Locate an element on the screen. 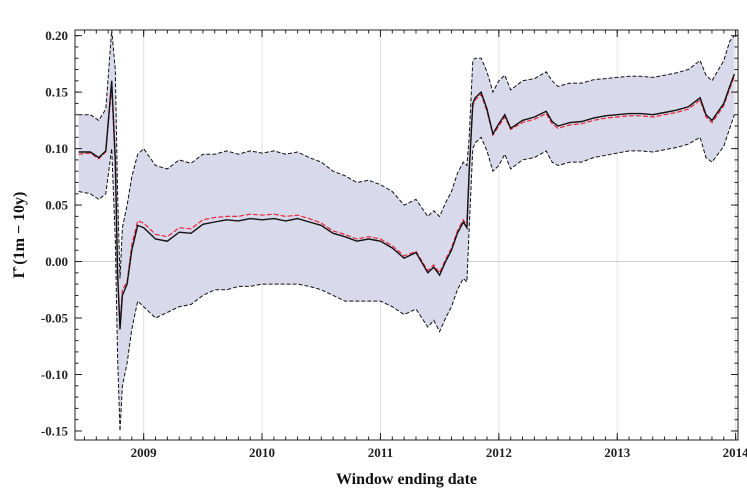 This screenshot has width=747, height=498. y-tick-label: 0.00 is located at coordinates (56, 261).